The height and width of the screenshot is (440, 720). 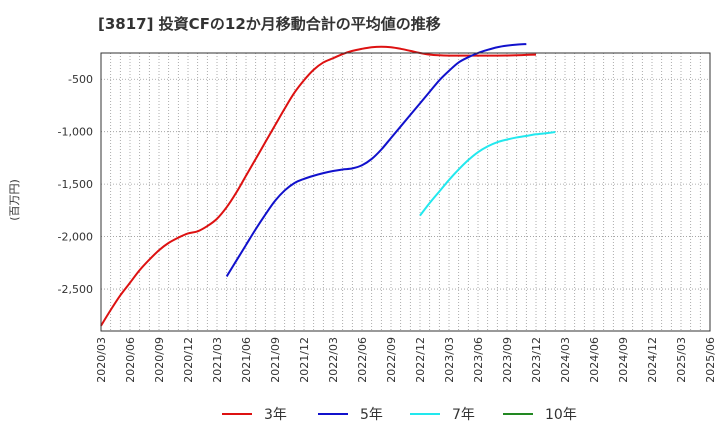 I want to click on legend-label: 5年, so click(x=371, y=415).